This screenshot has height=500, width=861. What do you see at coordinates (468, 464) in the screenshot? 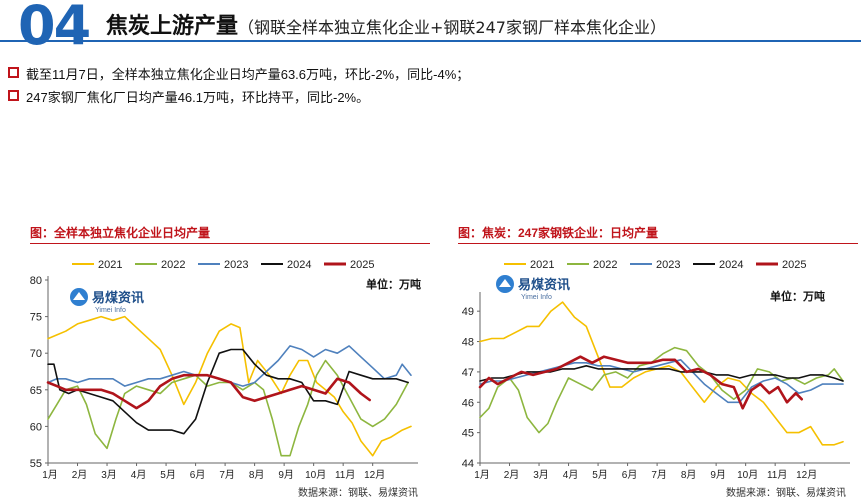
I see `y-tick-label: 44` at bounding box center [468, 464].